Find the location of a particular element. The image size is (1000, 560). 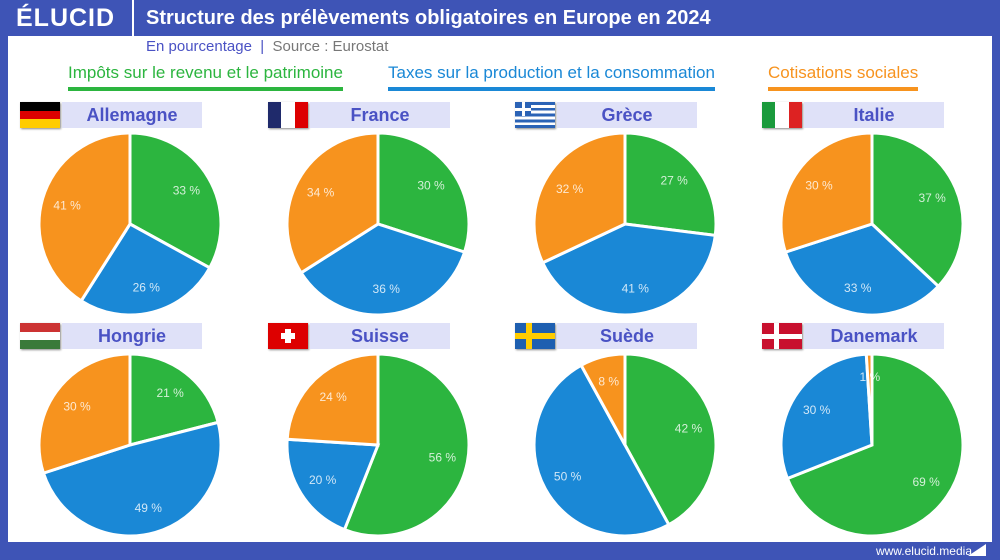

flag-france-icon is located at coordinates (288, 115).